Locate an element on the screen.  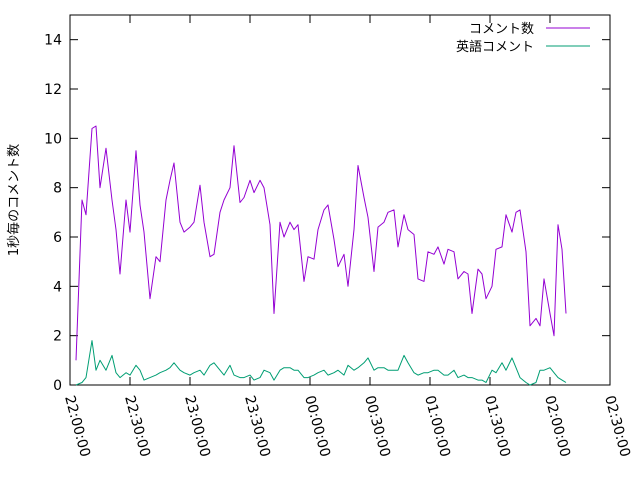
x-tick-label: 00:30:00 is located at coordinates (377, 426).